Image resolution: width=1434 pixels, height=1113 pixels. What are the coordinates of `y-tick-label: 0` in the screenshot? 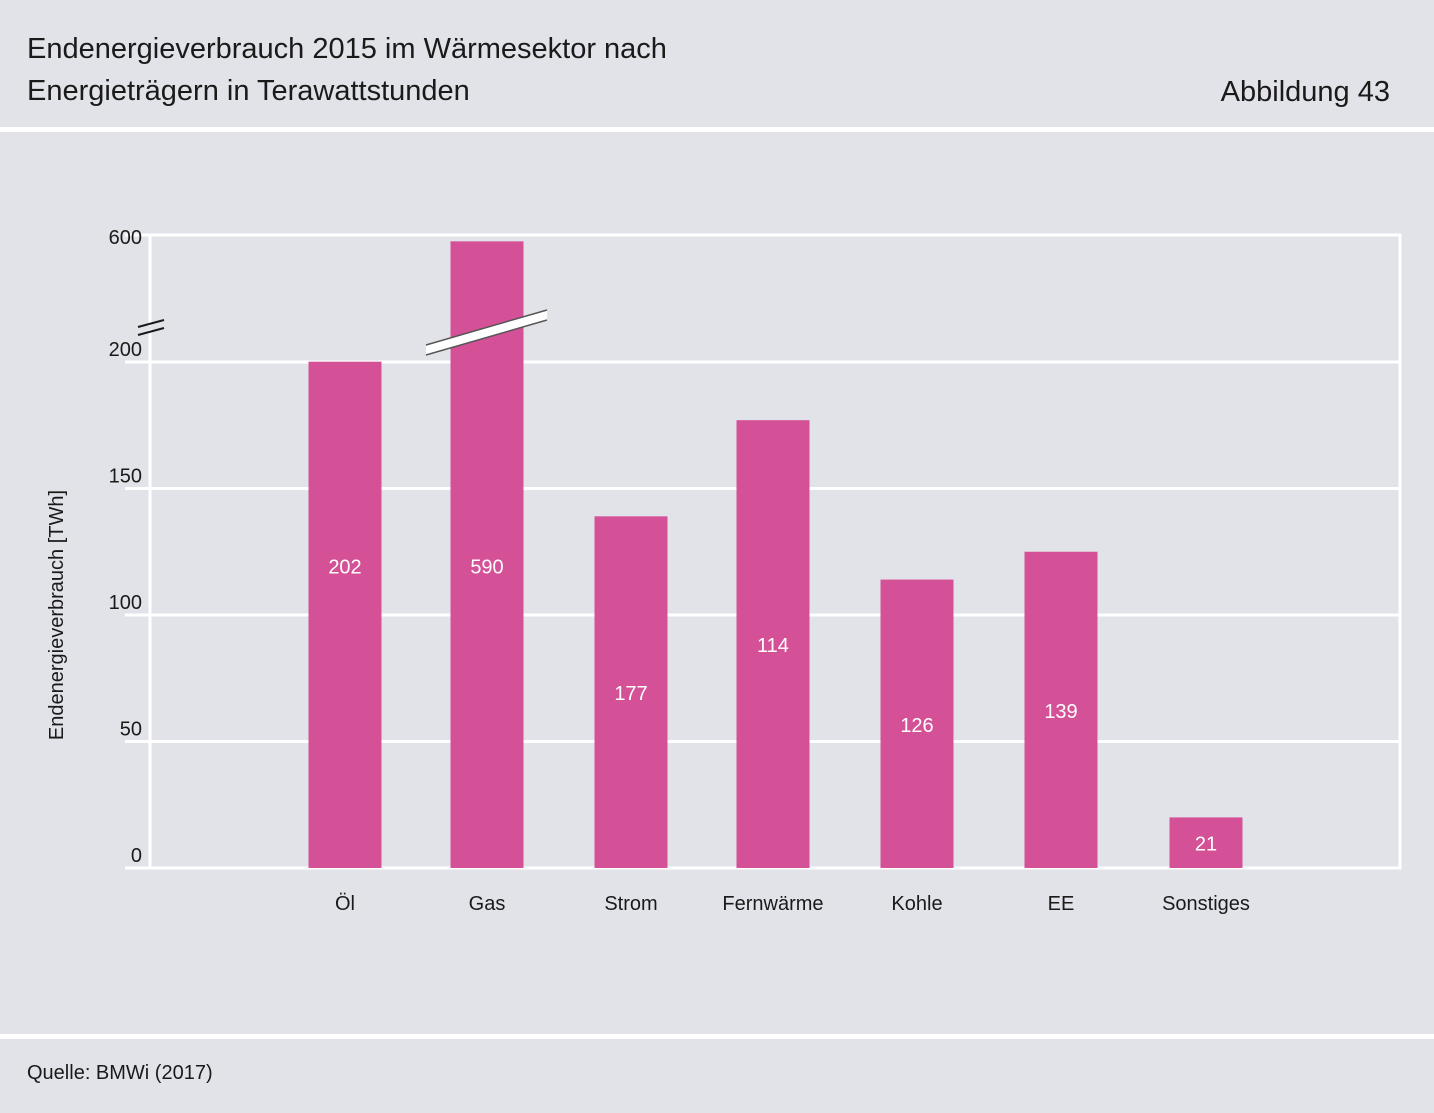 It's located at (136, 856).